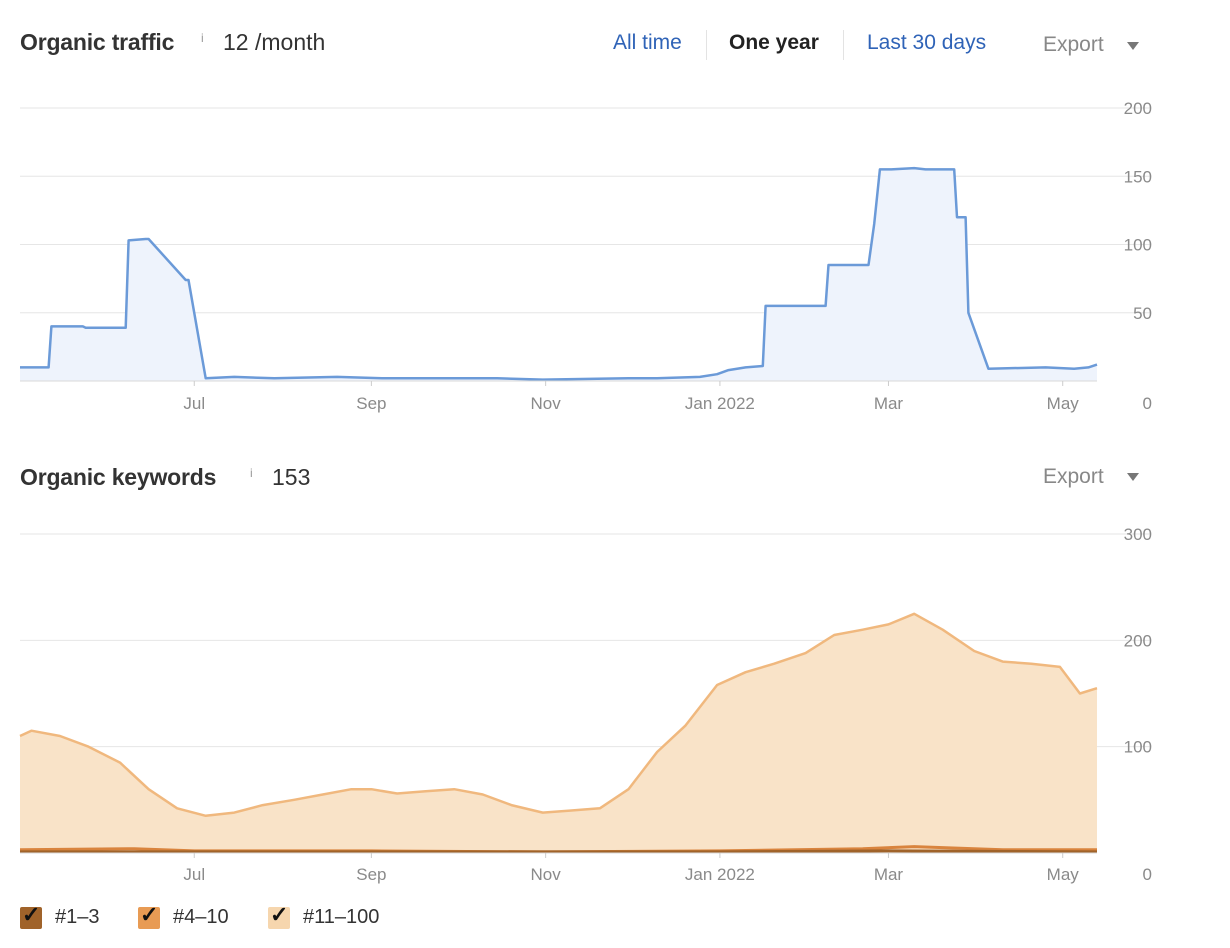 Image resolution: width=1230 pixels, height=948 pixels. I want to click on traffic-export-button: Export, so click(1073, 44).